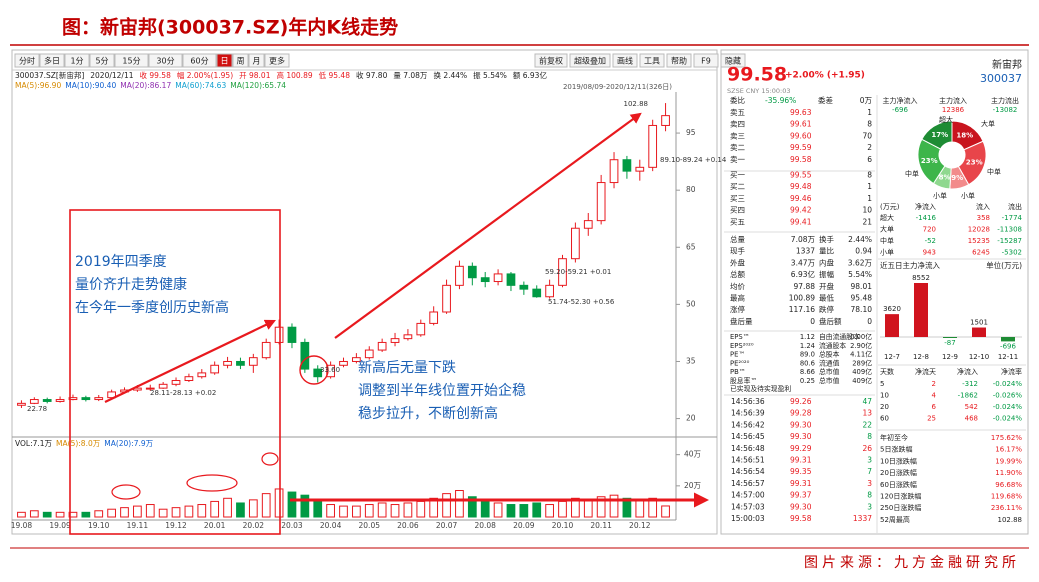  I want to click on order-level: 买四, so click(737, 210).